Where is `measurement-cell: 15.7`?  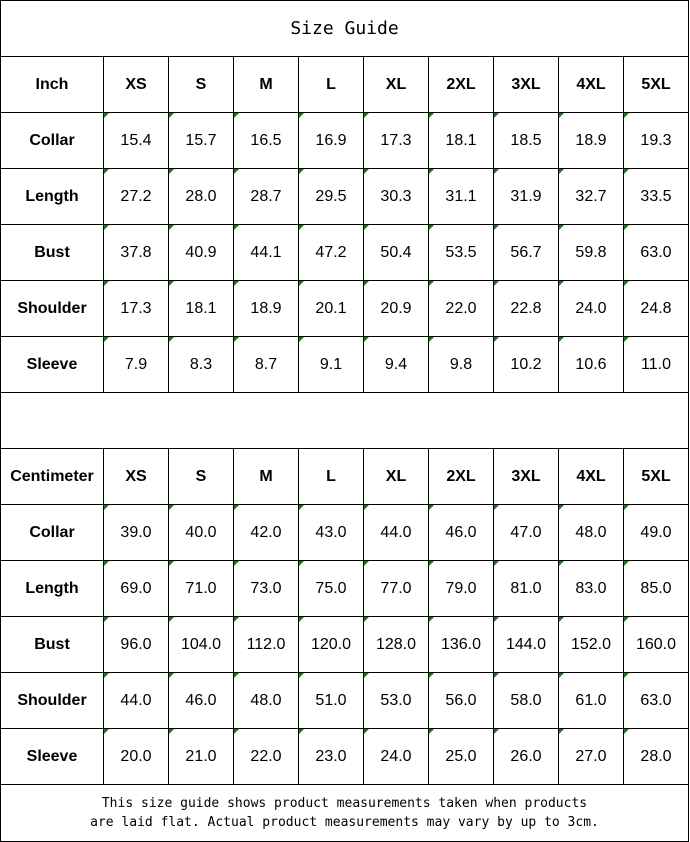
measurement-cell: 15.7 is located at coordinates (201, 141).